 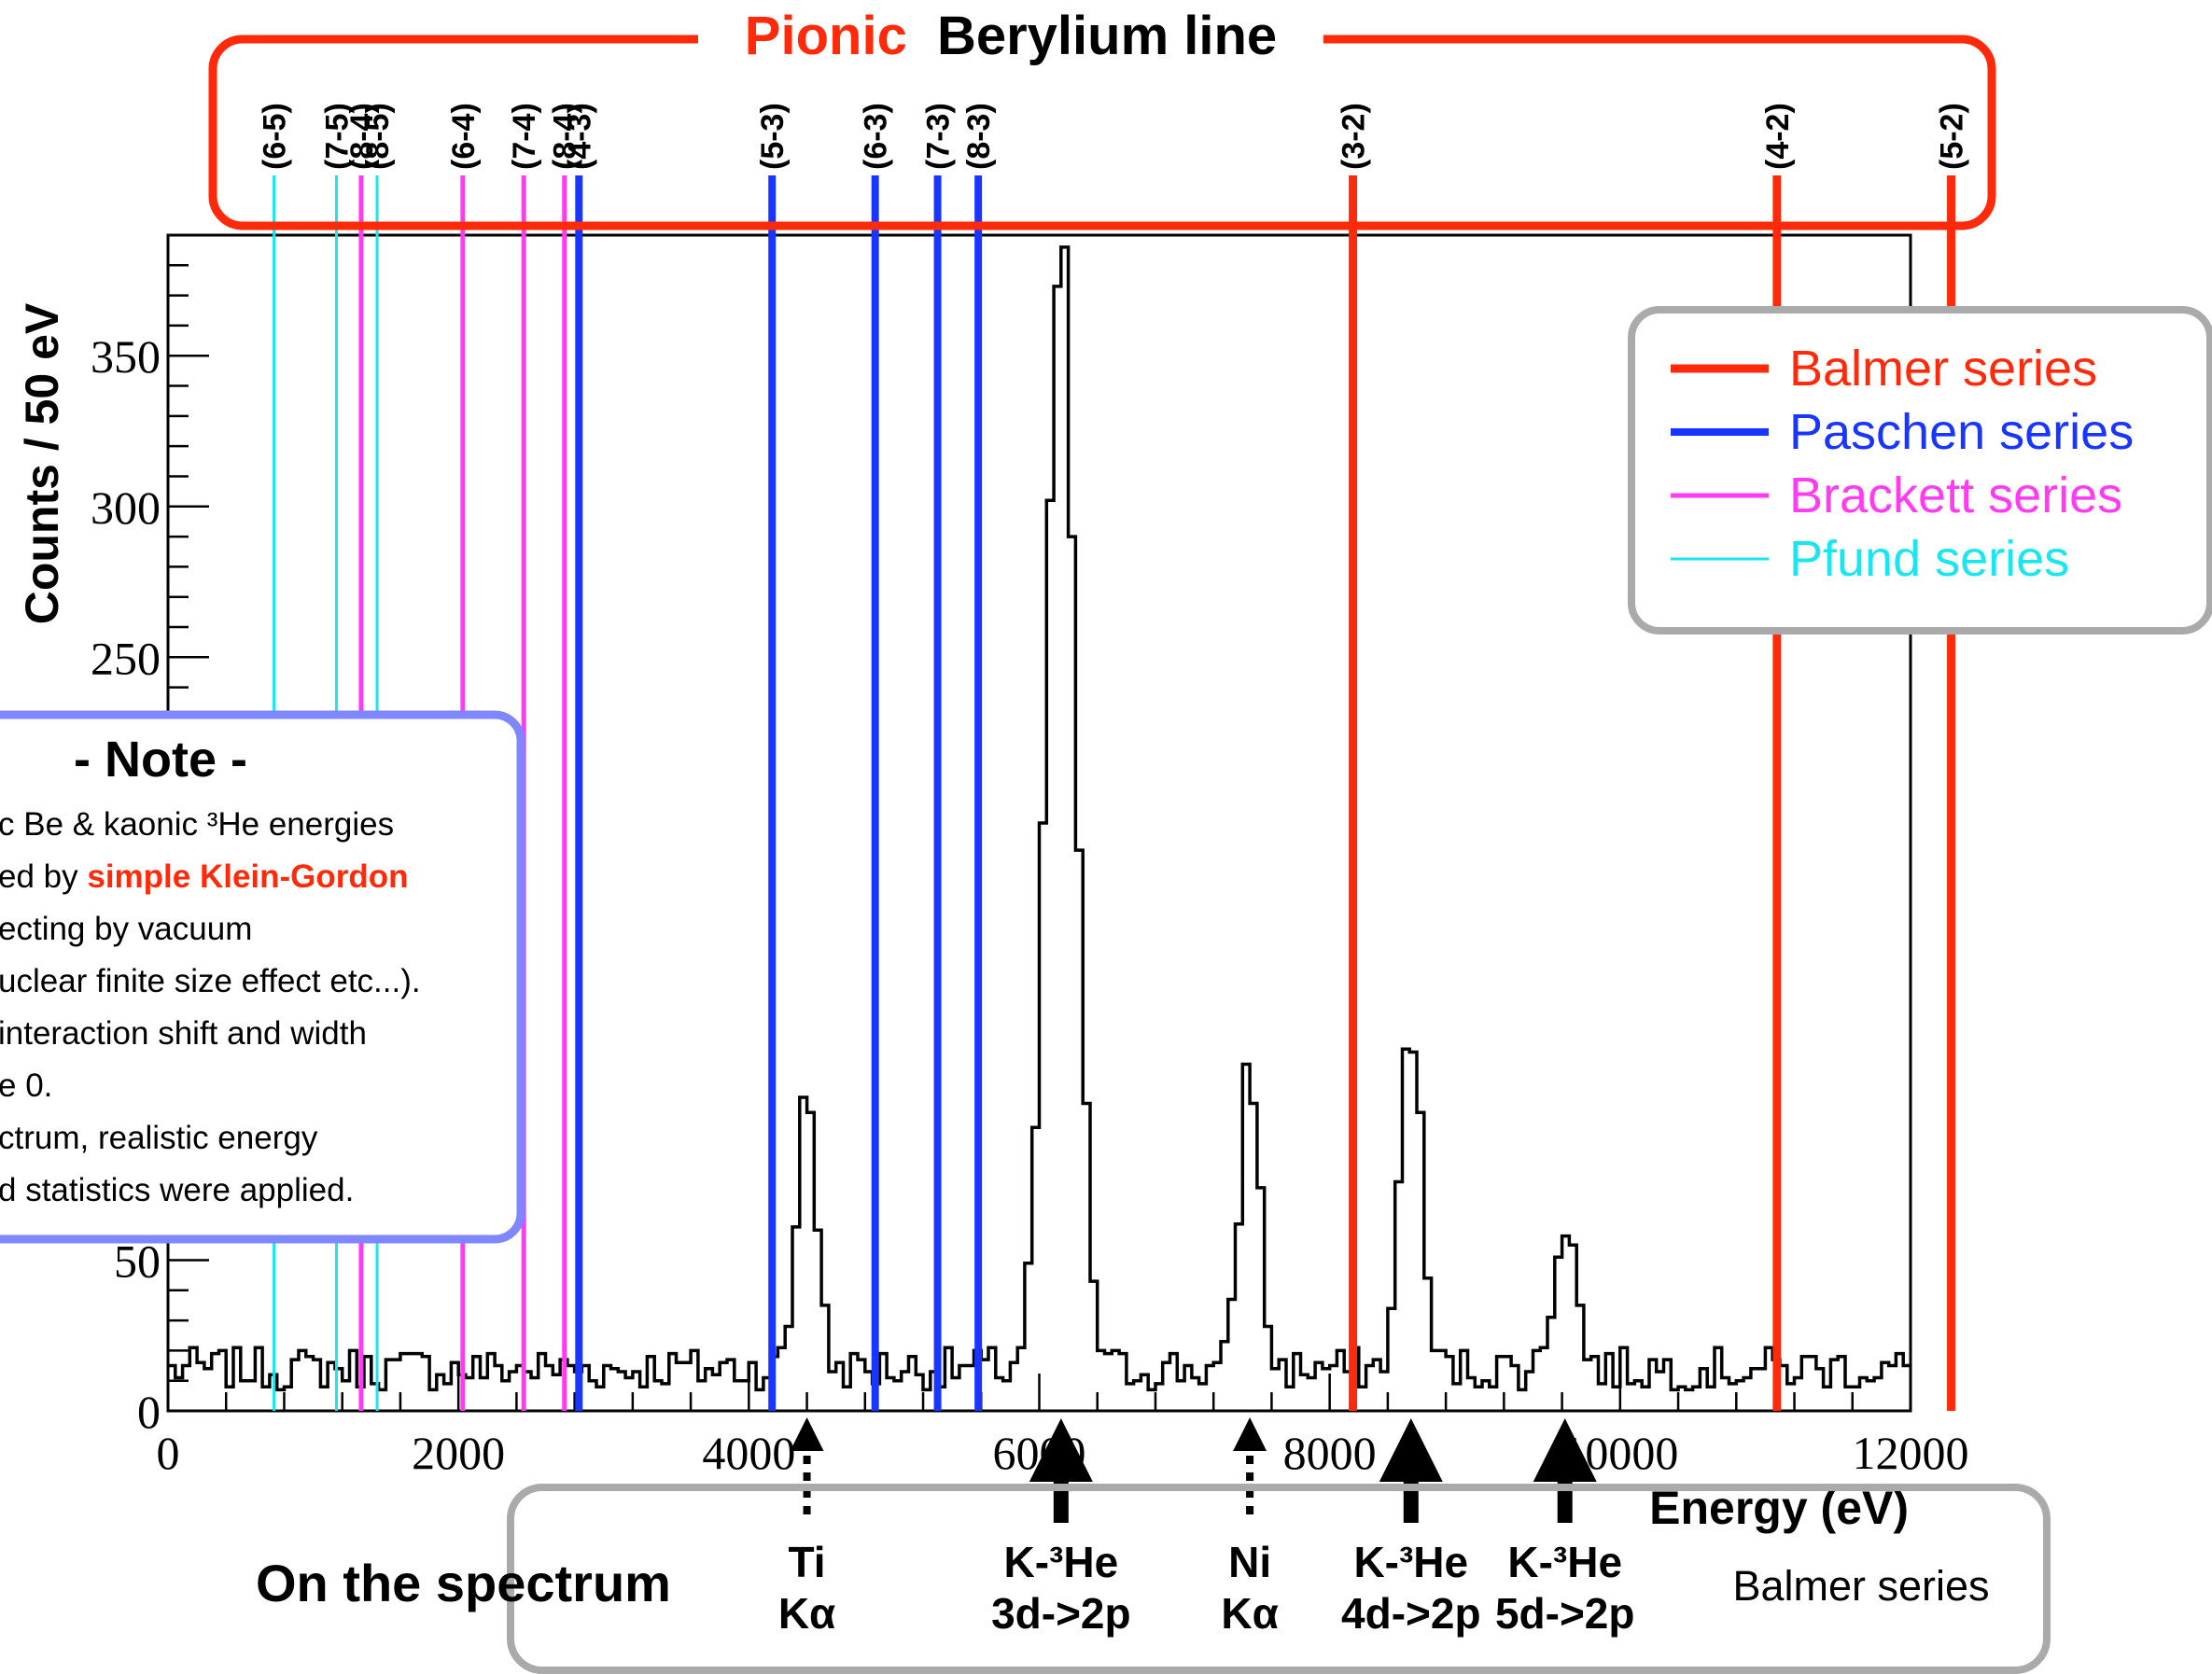 I want to click on spectrum-box-legend-text: Balmer series, so click(x=1860, y=1586).